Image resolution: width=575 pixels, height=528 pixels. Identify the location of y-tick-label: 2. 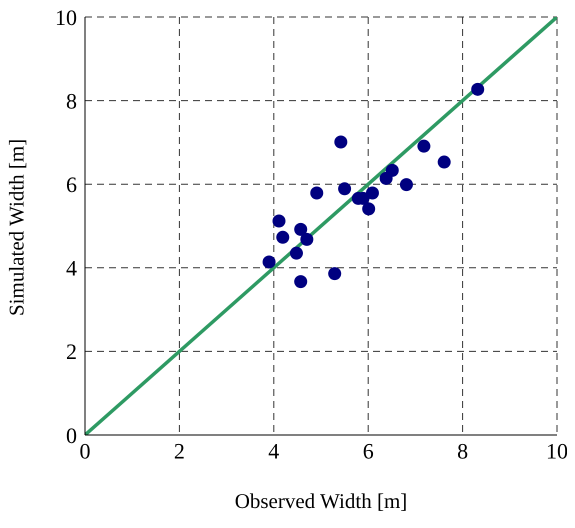
(71, 351).